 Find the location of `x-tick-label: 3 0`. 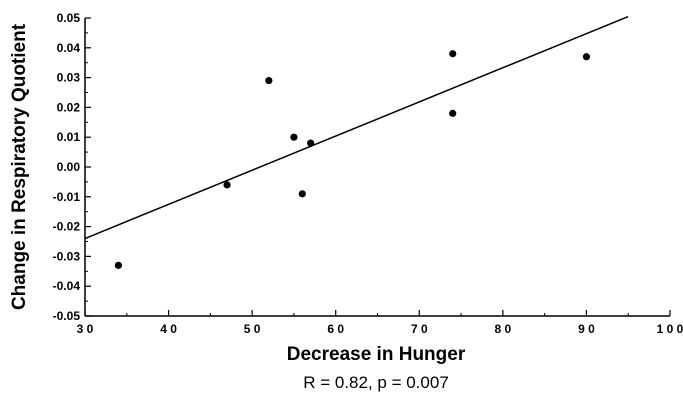

x-tick-label: 3 0 is located at coordinates (85, 329).